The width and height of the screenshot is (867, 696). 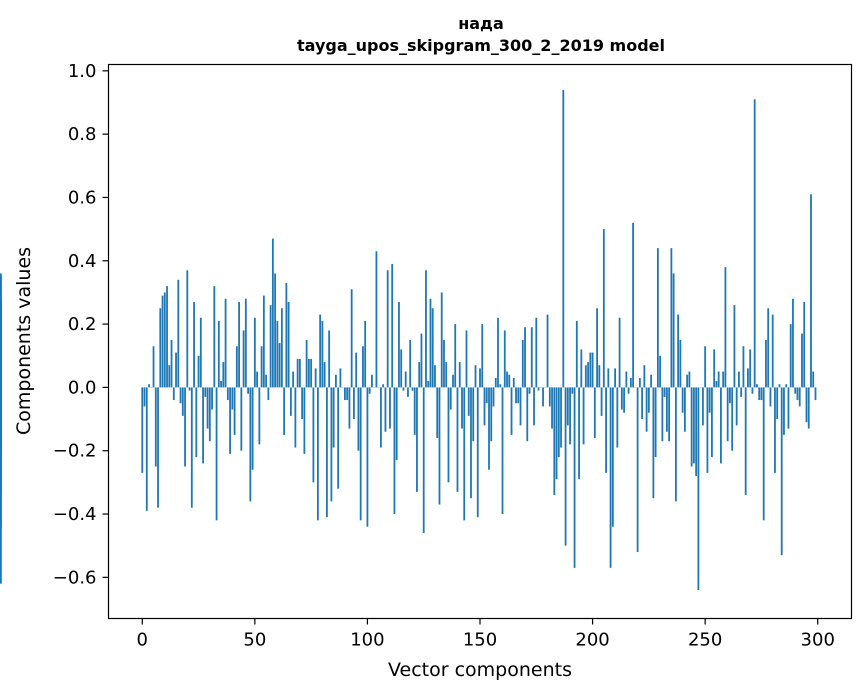 I want to click on x-tick-label: 100, so click(x=367, y=640).